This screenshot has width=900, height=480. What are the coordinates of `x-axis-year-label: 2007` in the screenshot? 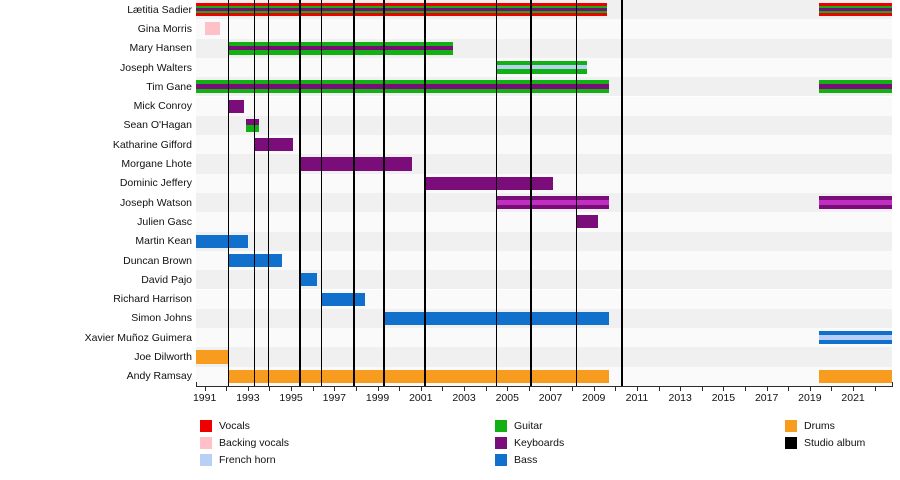 It's located at (550, 398).